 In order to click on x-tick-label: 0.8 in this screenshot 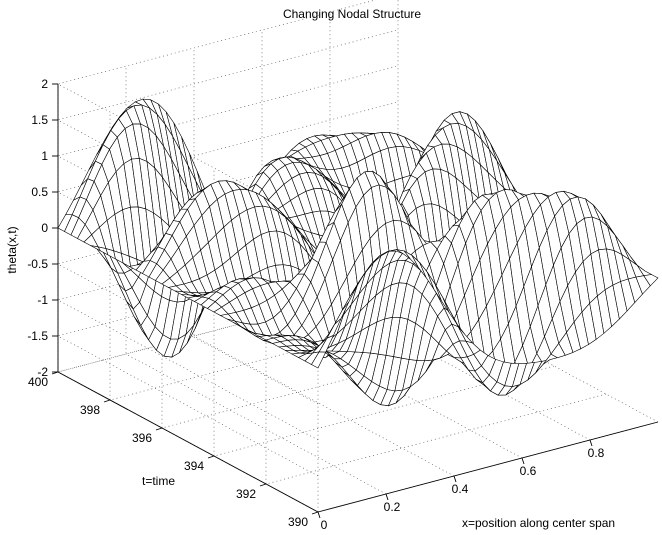, I will do `click(596, 453)`.